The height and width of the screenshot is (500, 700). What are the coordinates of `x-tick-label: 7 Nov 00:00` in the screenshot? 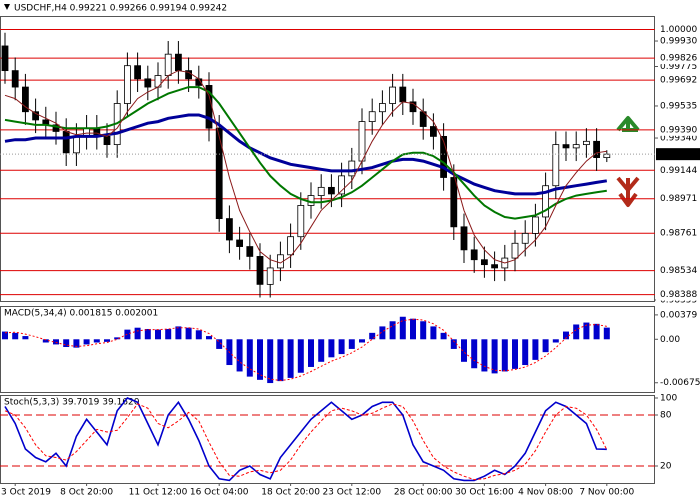 It's located at (606, 493).